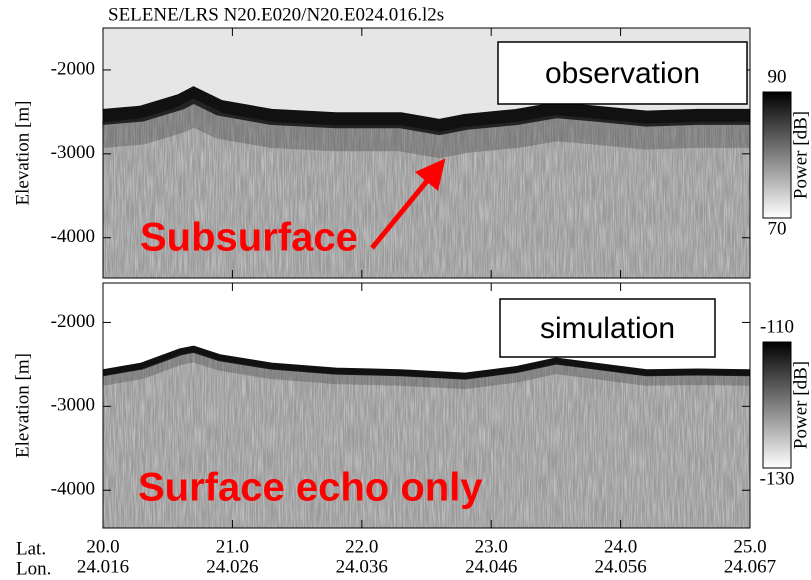 The image size is (811, 580). Describe the element at coordinates (777, 478) in the screenshot. I see `colorbar-min: -130` at that location.